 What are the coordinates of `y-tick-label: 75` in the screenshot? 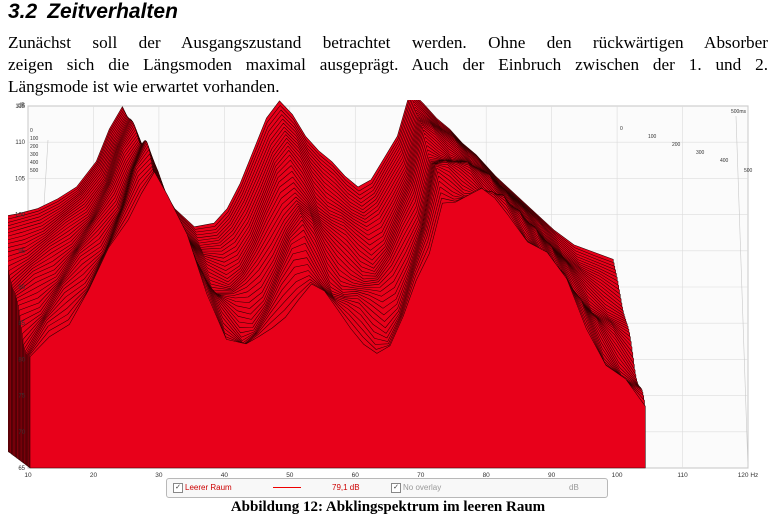 It's located at (21, 397).